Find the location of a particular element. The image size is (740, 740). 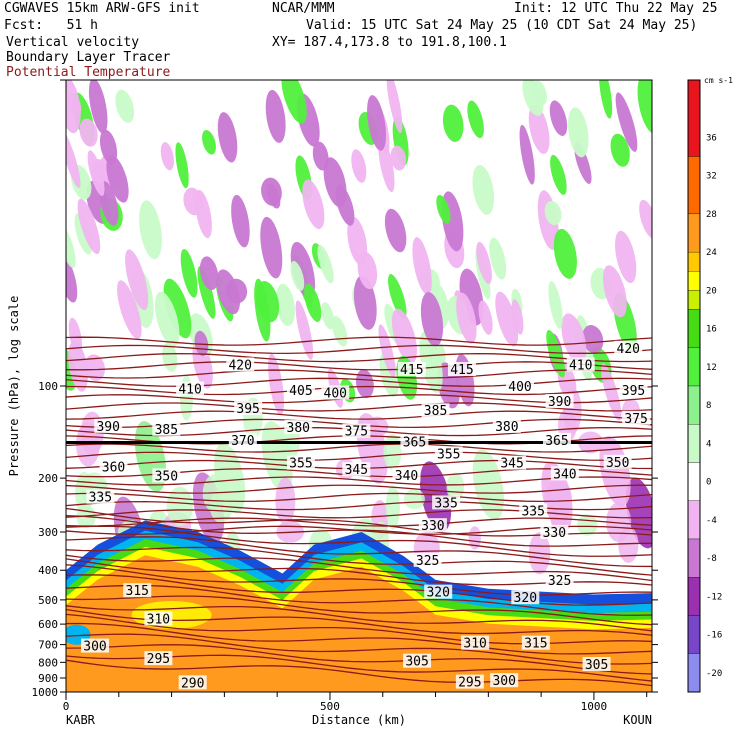

theta-label: 355 is located at coordinates (300, 464).